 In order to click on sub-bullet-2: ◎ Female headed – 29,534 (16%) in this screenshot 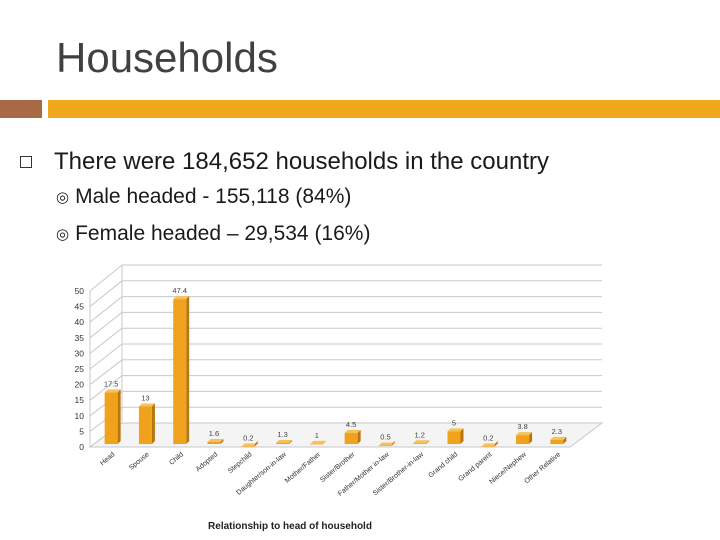, I will do `click(213, 234)`.